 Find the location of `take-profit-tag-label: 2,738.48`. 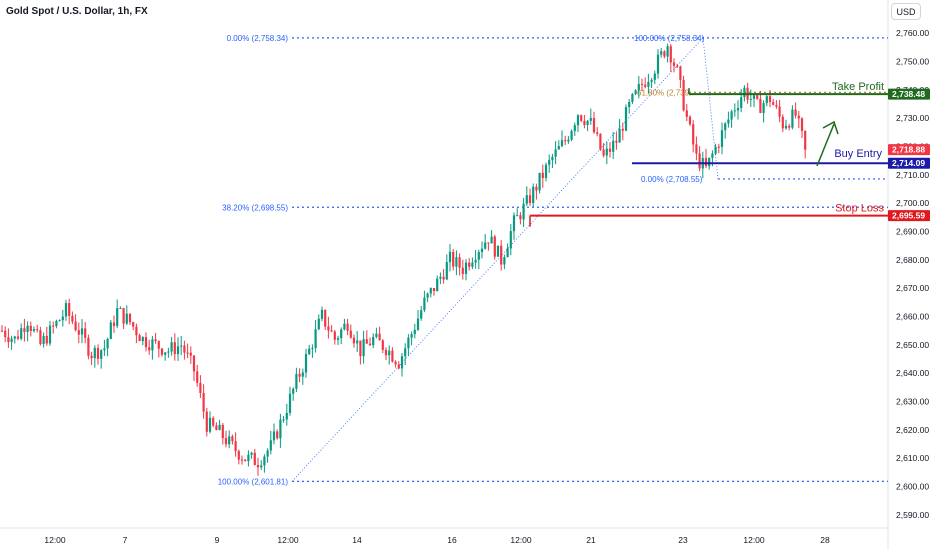

take-profit-tag-label: 2,738.48 is located at coordinates (908, 94).